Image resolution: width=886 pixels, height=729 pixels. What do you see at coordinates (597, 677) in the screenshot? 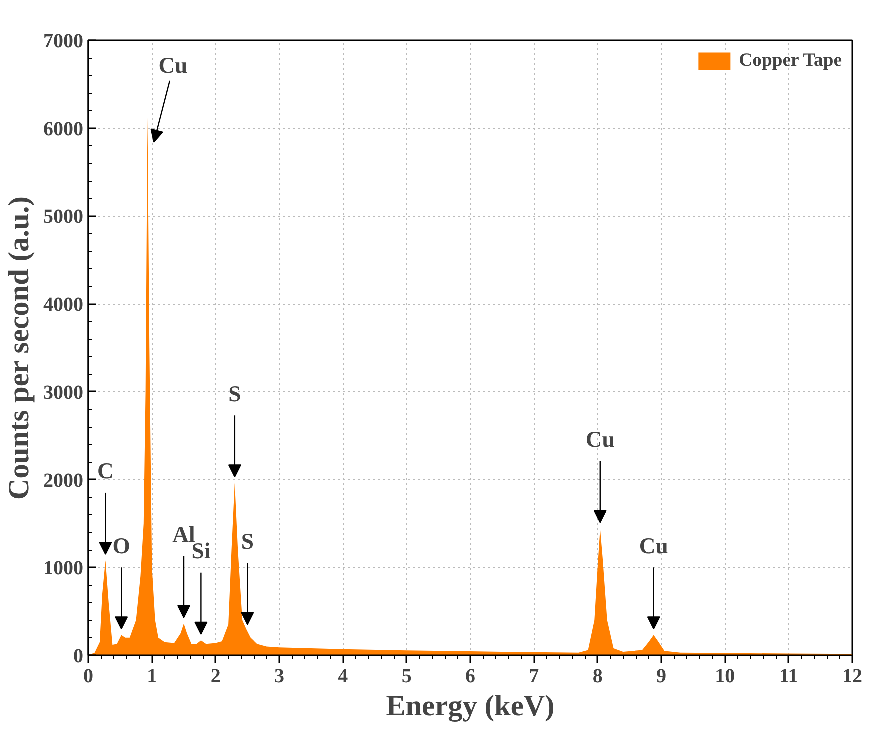
I see `x-tick-label: 8` at bounding box center [597, 677].